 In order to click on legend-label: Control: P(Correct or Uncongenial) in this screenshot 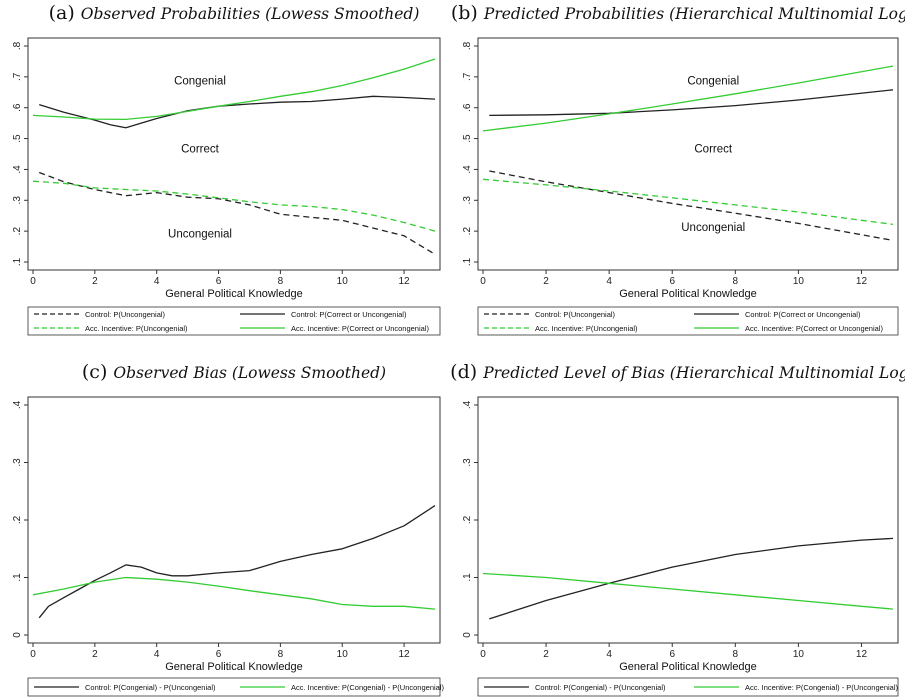, I will do `click(349, 314)`.